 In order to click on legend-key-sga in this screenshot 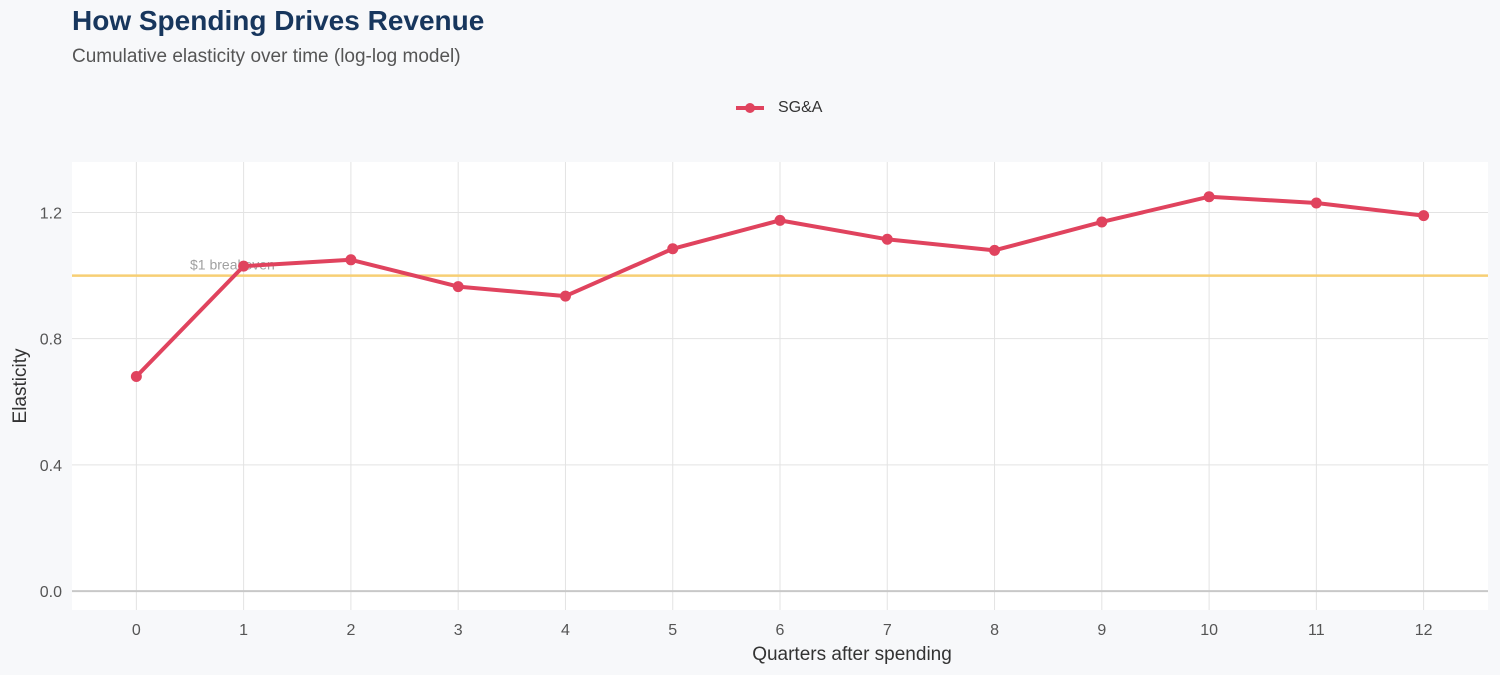, I will do `click(750, 108)`.